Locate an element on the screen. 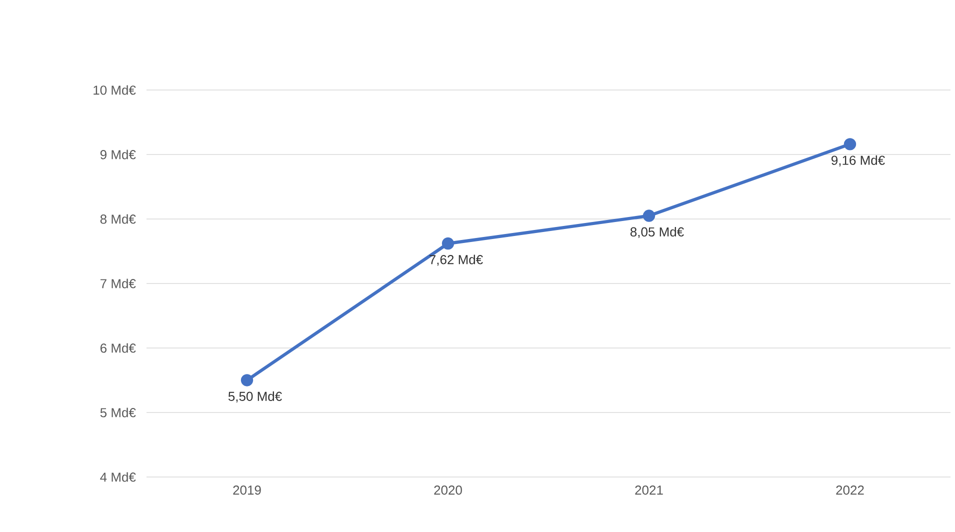 The height and width of the screenshot is (532, 955). y-tick-label: 9 Md€ is located at coordinates (118, 155).